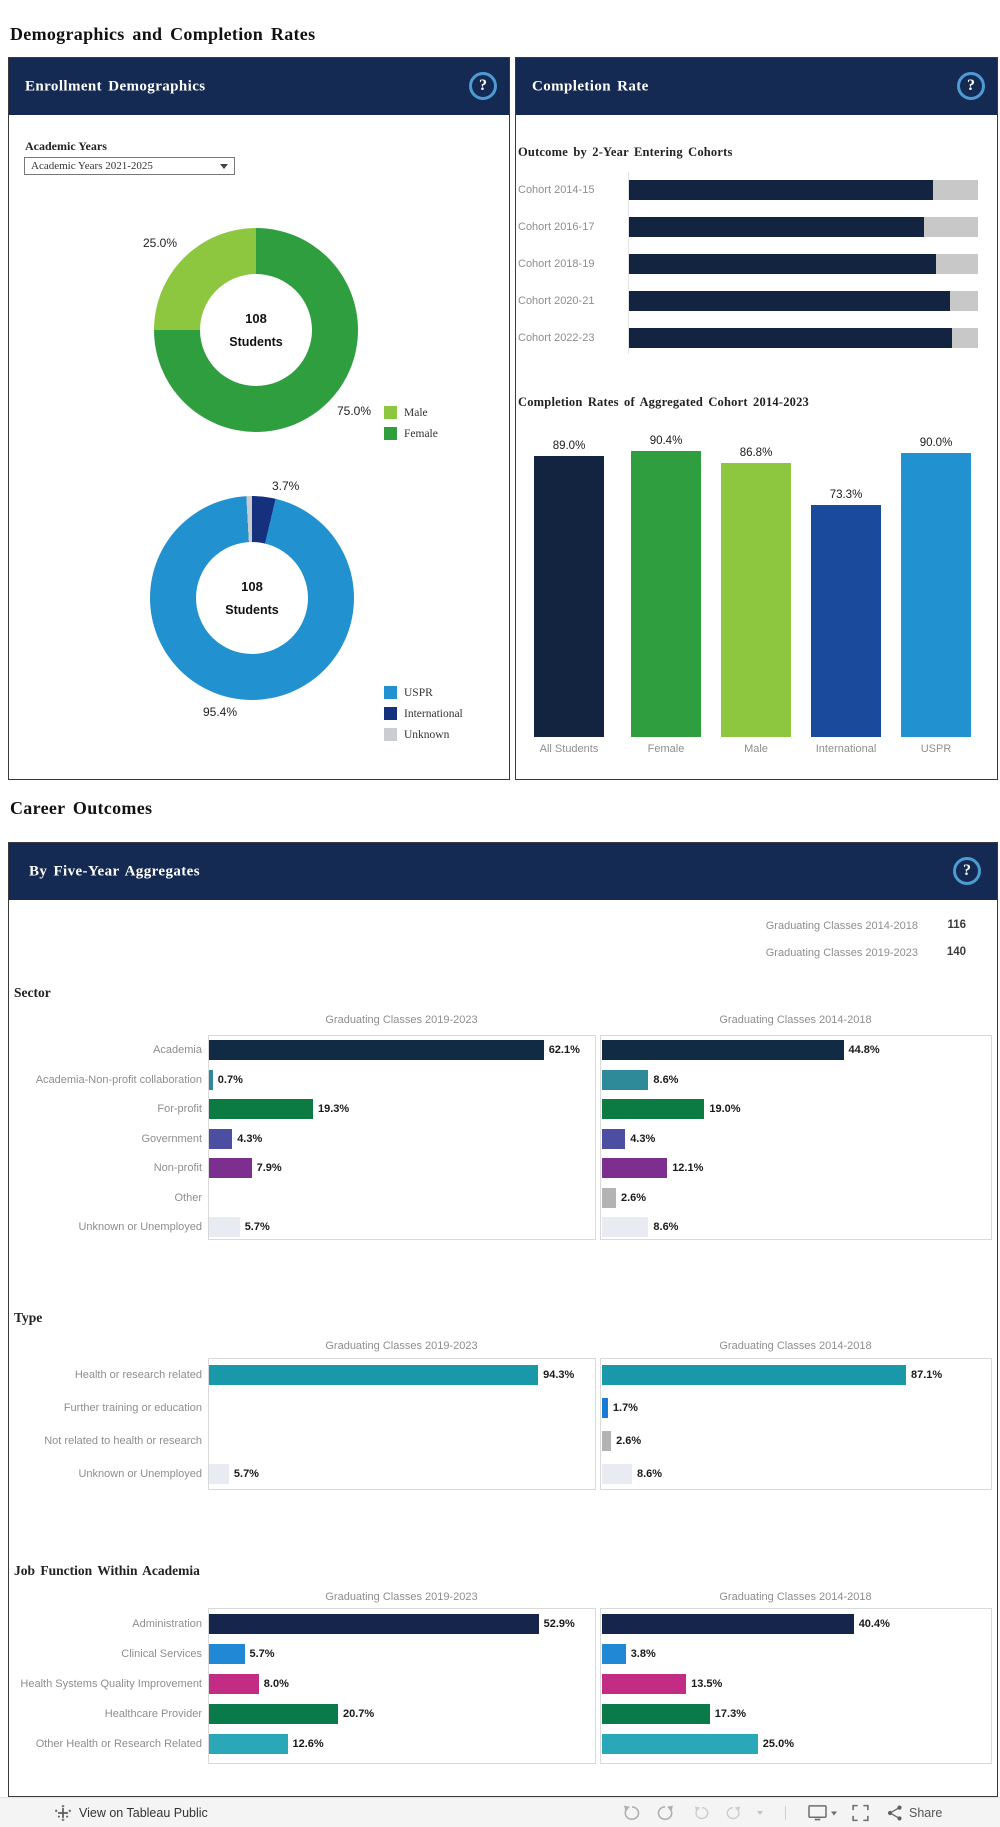  Describe the element at coordinates (846, 749) in the screenshot. I see `x-label: International` at that location.